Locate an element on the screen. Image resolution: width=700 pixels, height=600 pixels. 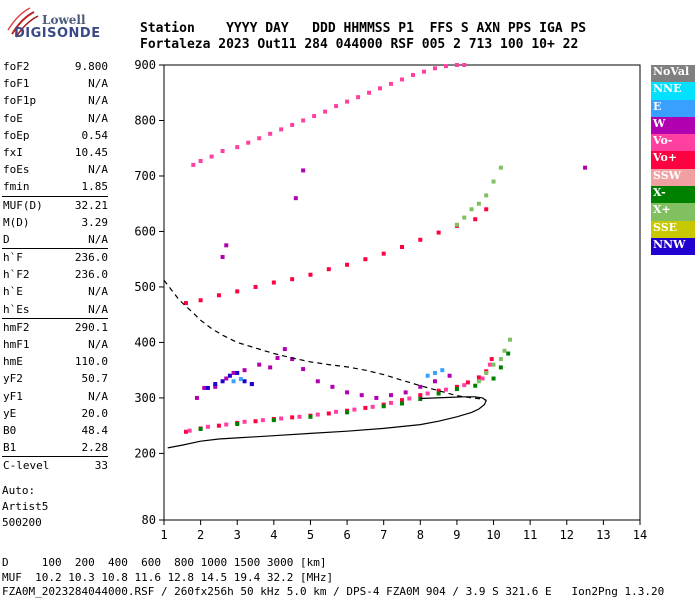
param-name: hmE is located at coordinates (13, 362).